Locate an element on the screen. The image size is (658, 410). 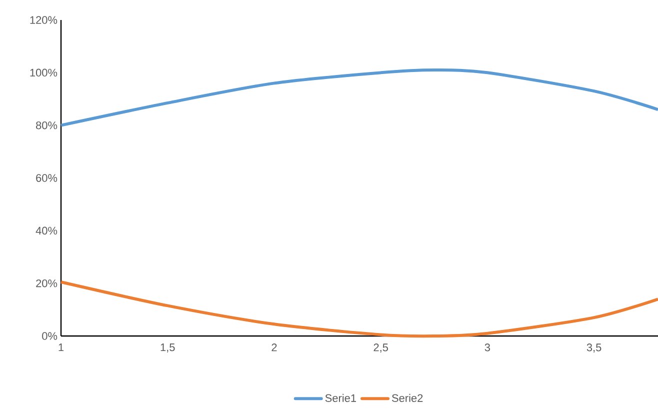
y-tick-label: 40% is located at coordinates (47, 230).